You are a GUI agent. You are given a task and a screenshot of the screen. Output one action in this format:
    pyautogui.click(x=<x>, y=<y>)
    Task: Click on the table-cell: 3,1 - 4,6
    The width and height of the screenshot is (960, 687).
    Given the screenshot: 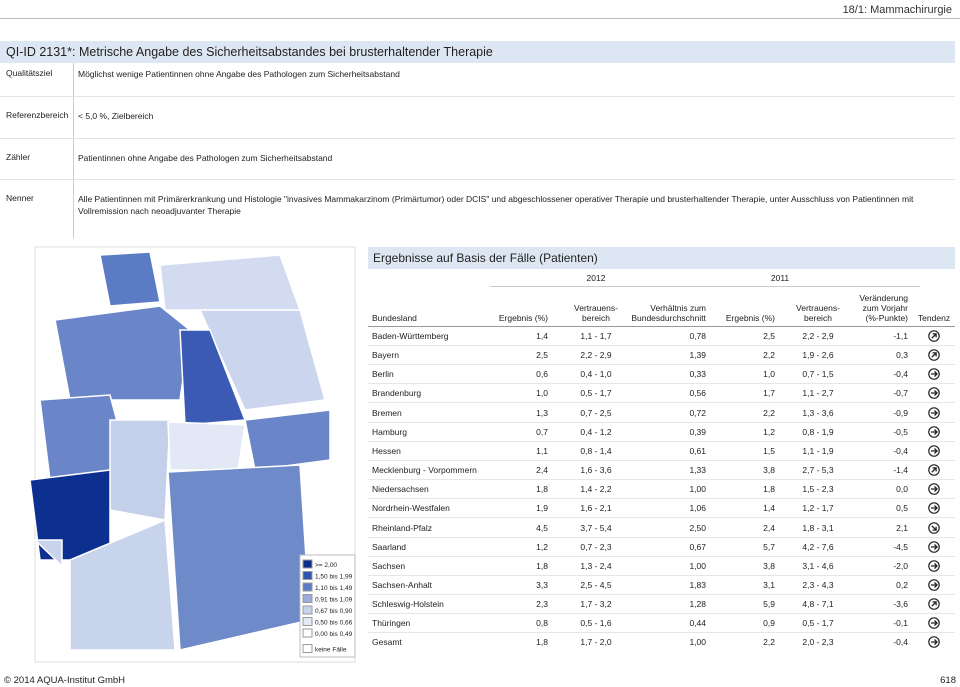 What is the action you would take?
    pyautogui.click(x=818, y=565)
    